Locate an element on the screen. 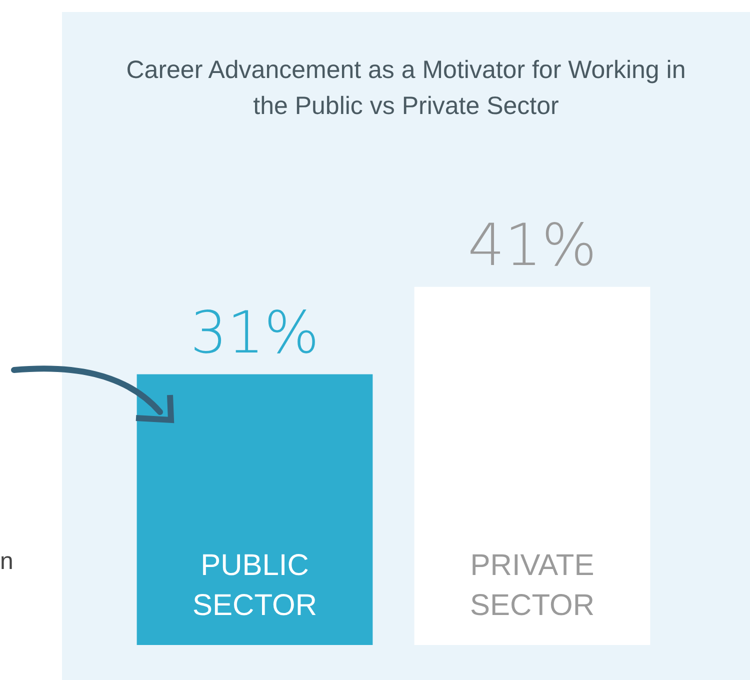 The height and width of the screenshot is (680, 750). x-tick-label: PUBLIC SECTOR is located at coordinates (254, 585).